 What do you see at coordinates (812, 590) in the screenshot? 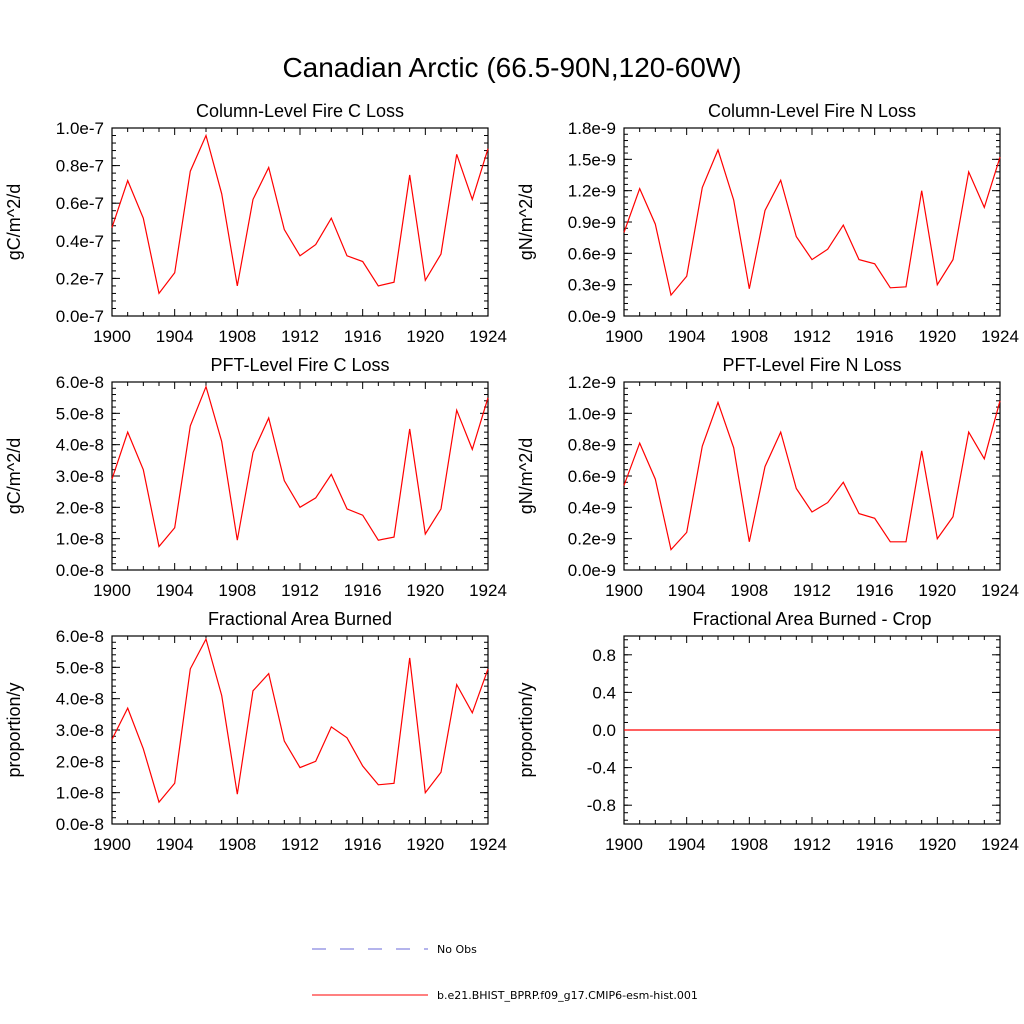
I see `panel4-xtick-label: 1912` at bounding box center [812, 590].